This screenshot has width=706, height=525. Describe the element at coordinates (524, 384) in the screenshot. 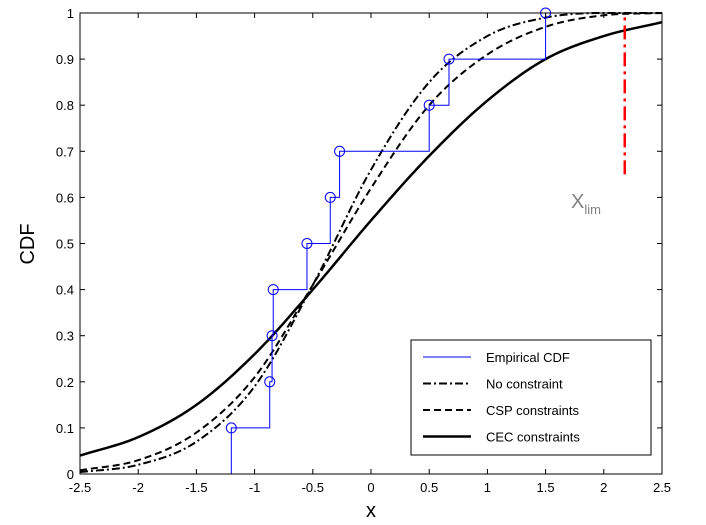

I see `legend-label: No constraint` at that location.